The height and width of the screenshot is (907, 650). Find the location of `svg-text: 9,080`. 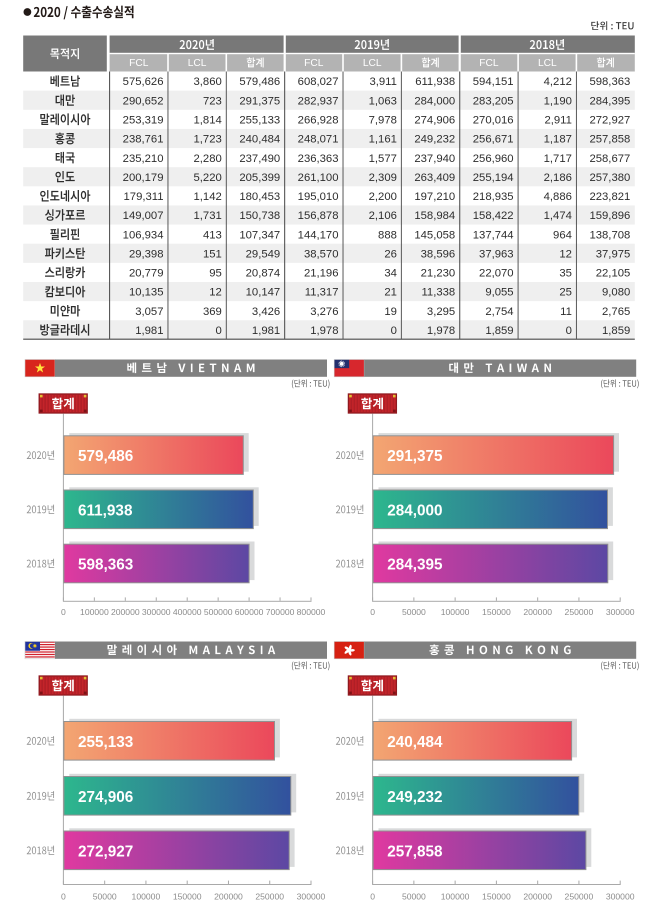

svg-text: 9,080 is located at coordinates (616, 293).